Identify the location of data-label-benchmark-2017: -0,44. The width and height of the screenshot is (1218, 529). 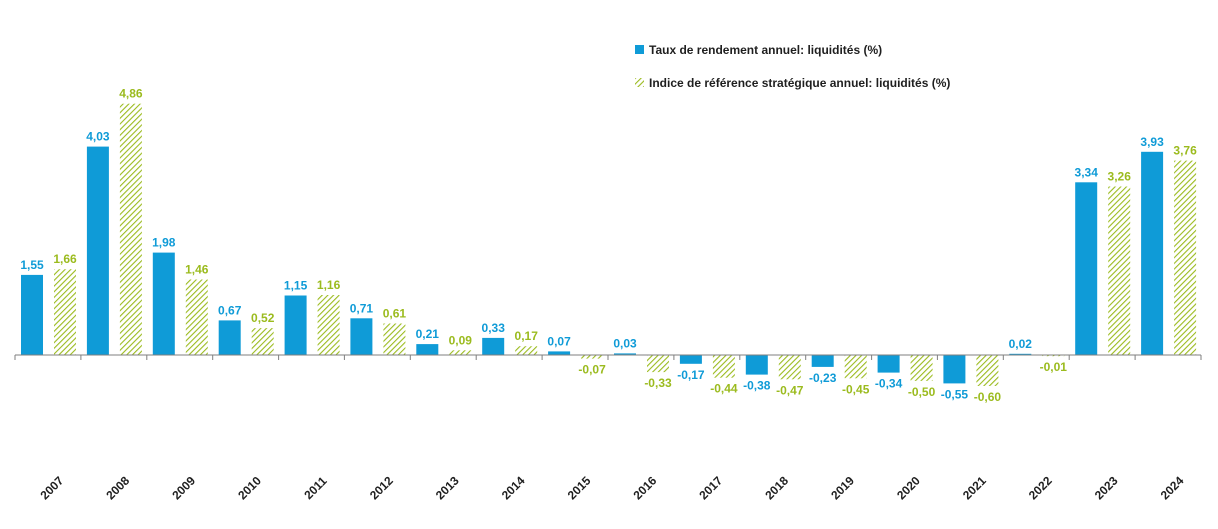
(724, 389).